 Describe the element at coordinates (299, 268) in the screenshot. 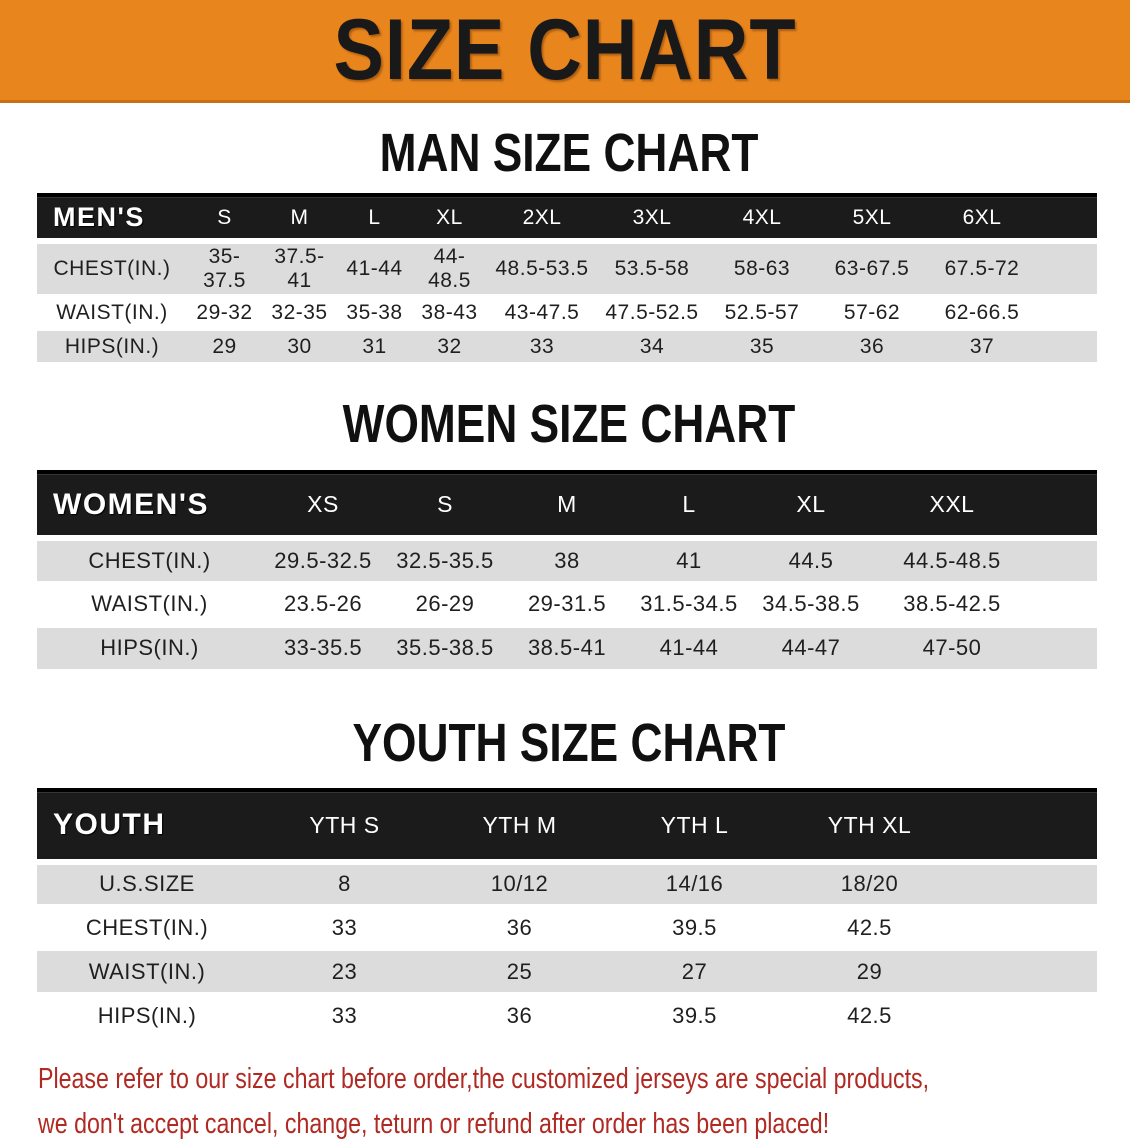

I see `size-cell: 37.5-41` at that location.